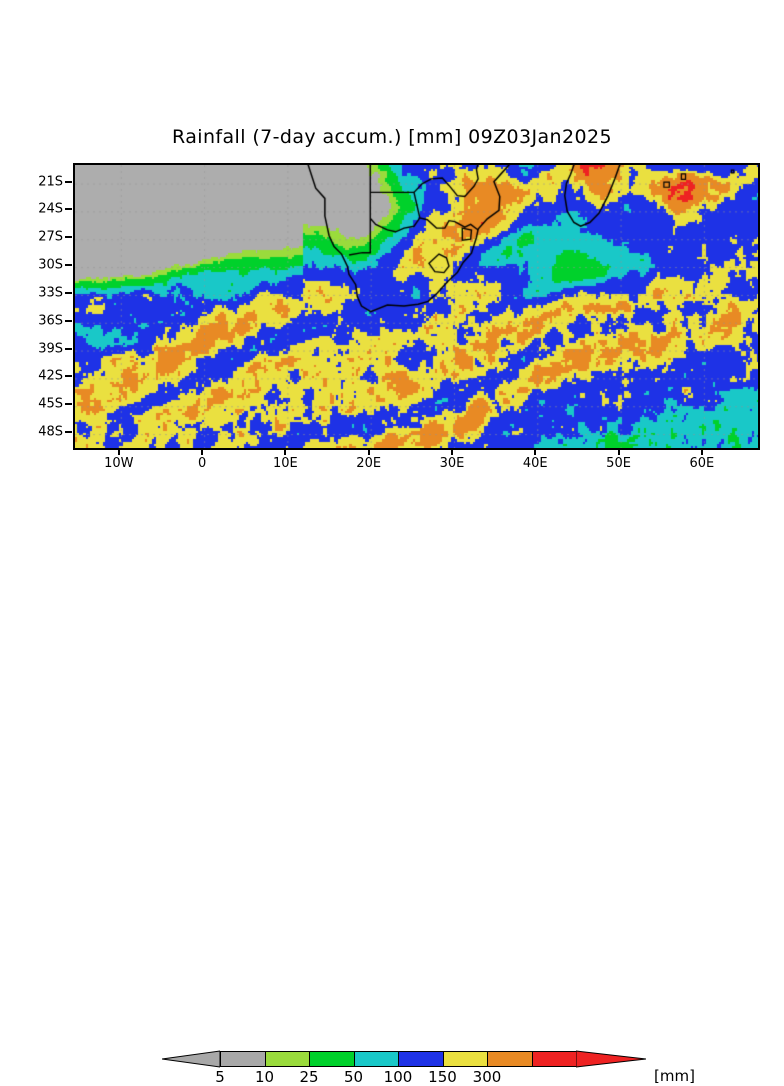 The width and height of the screenshot is (784, 1086). Describe the element at coordinates (611, 1059) in the screenshot. I see `colorbar-over-arrow` at that location.